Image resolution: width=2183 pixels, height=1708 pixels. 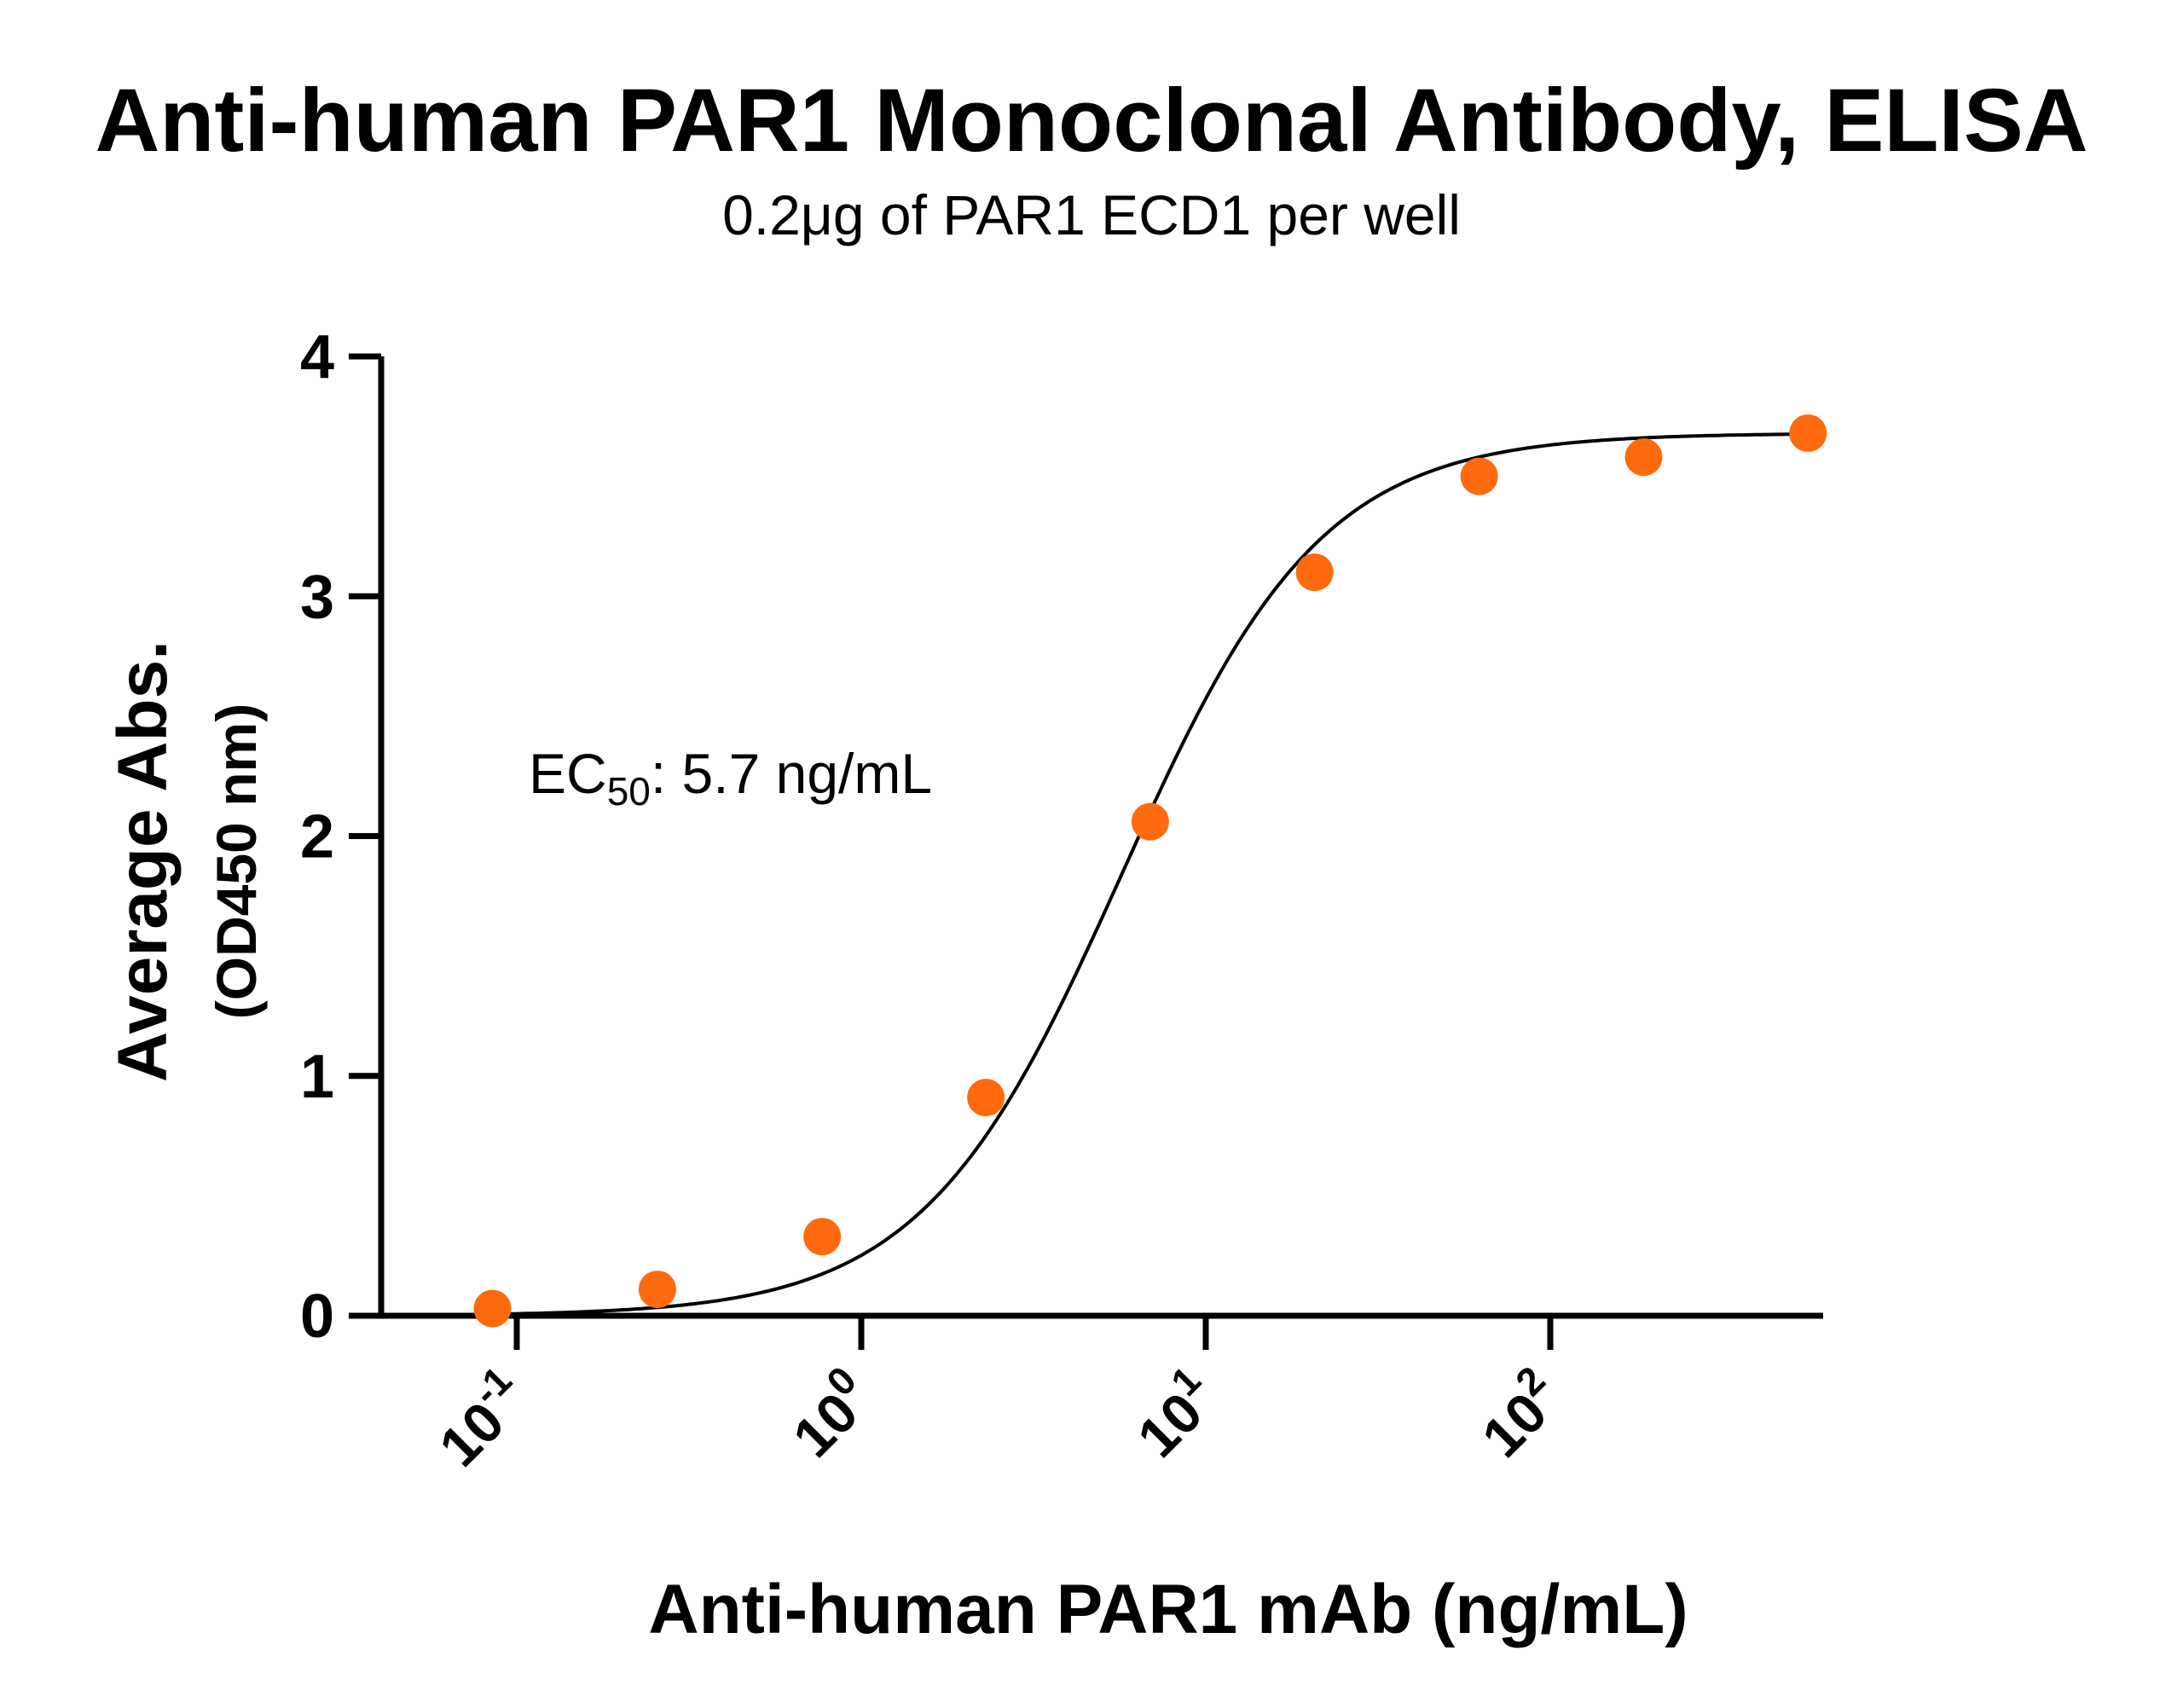 What do you see at coordinates (143, 861) in the screenshot?
I see `y-axis-label: Average Abs.` at bounding box center [143, 861].